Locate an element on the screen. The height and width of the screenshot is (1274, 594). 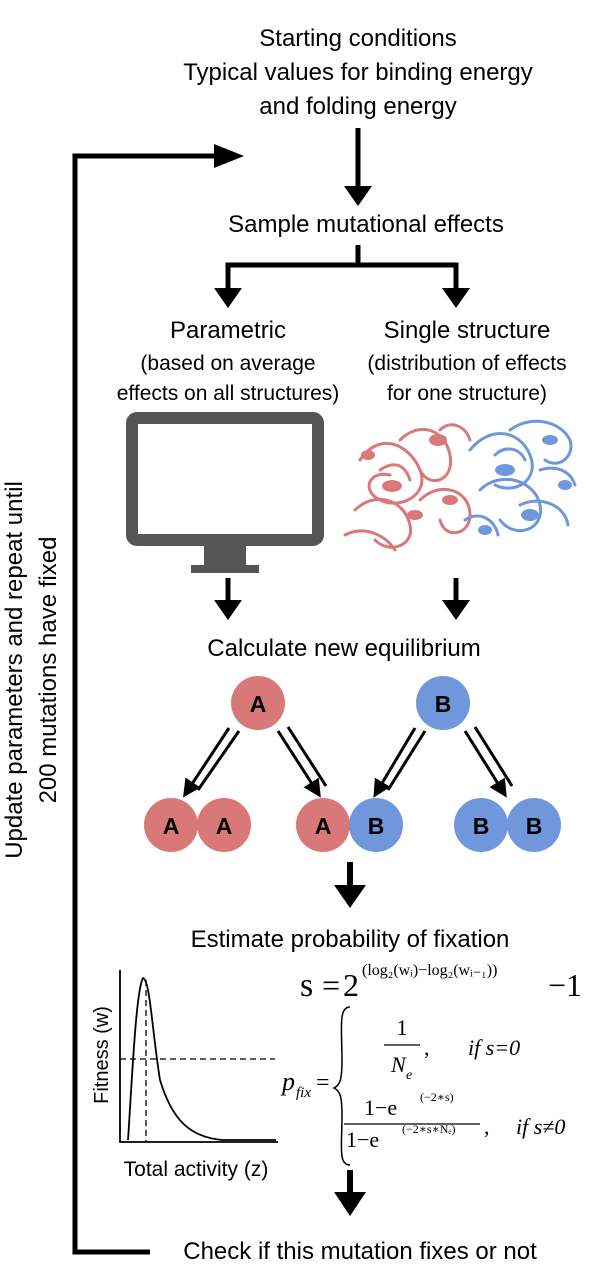
selection-coefficient-formula: s = 2 (log₂(wᵢ)−log₂(wᵢ₋₁)) −1 is located at coordinates (441, 983).